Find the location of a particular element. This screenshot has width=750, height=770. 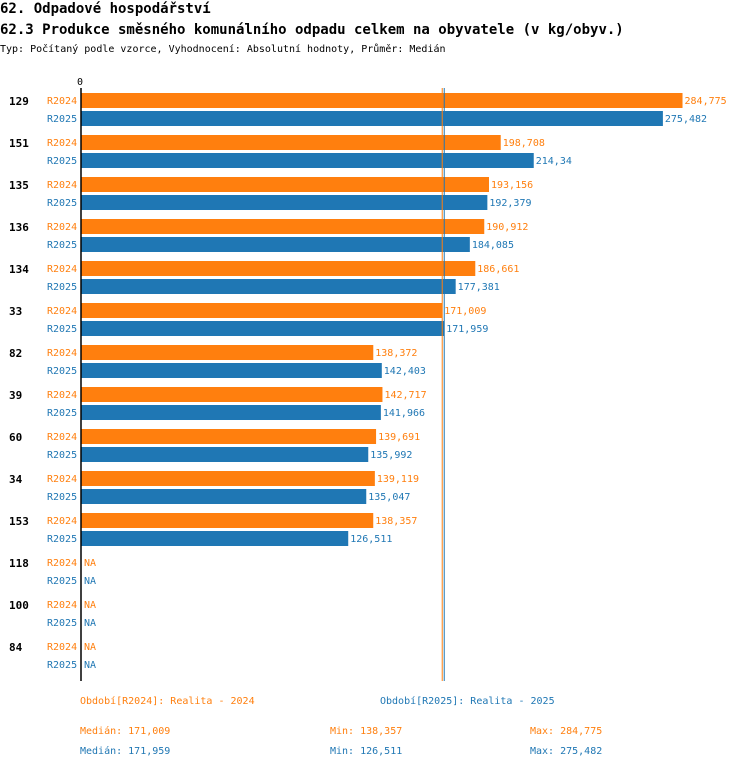

legend-r2024-median: Medián: 171,009 is located at coordinates (125, 731).